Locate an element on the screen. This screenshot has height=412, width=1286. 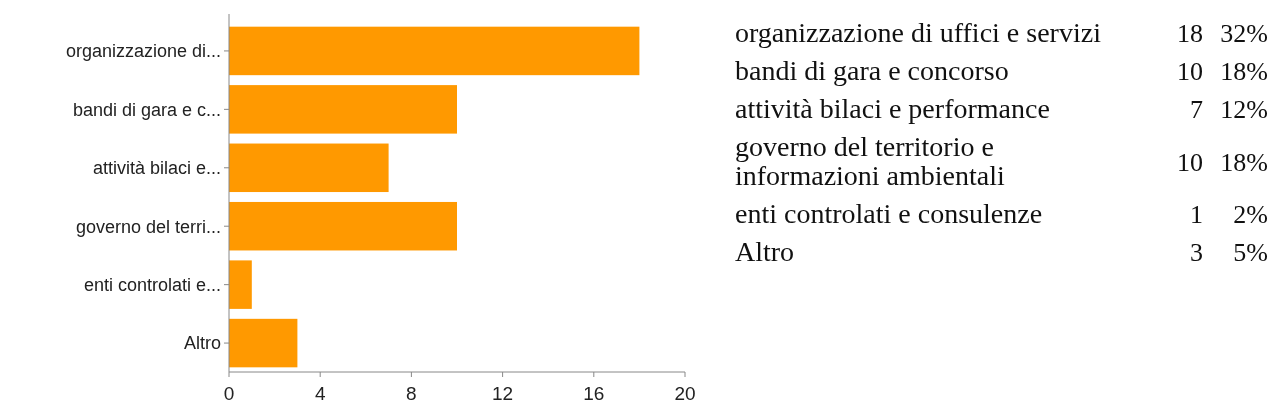
data-label: 7 is located at coordinates (1196, 109).